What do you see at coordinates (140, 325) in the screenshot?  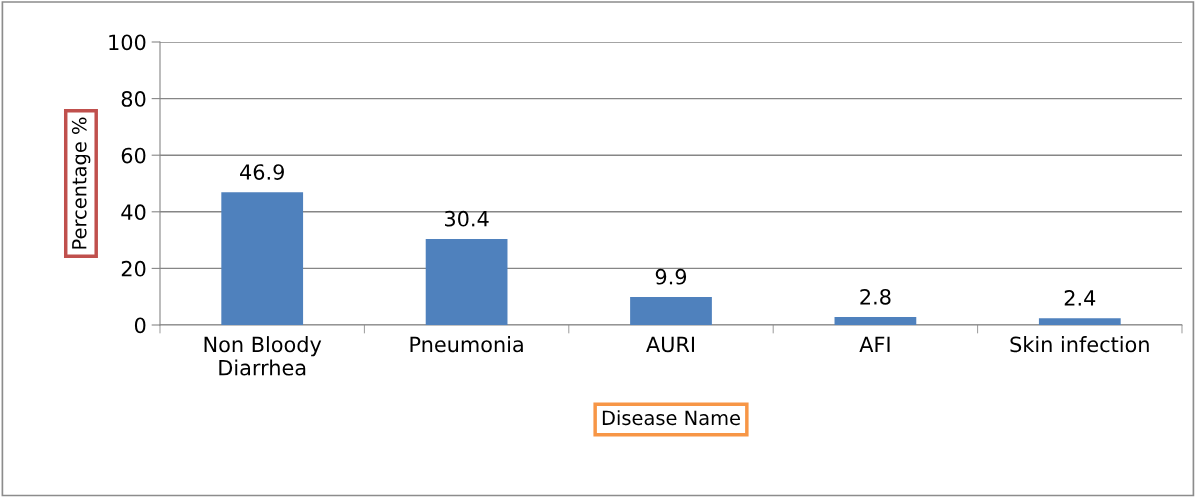 I see `y-tick-label: 0` at bounding box center [140, 325].